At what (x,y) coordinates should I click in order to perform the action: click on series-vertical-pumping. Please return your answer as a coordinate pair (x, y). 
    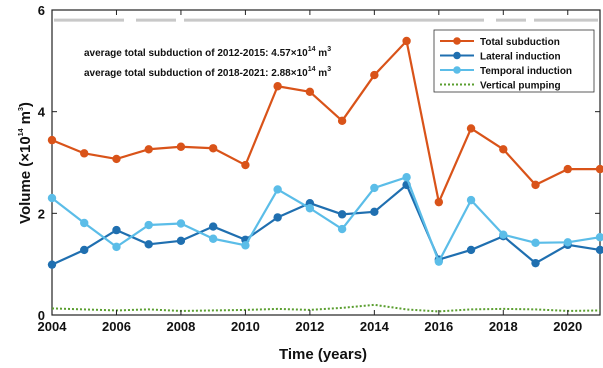
    Looking at the image, I should click on (326, 308).